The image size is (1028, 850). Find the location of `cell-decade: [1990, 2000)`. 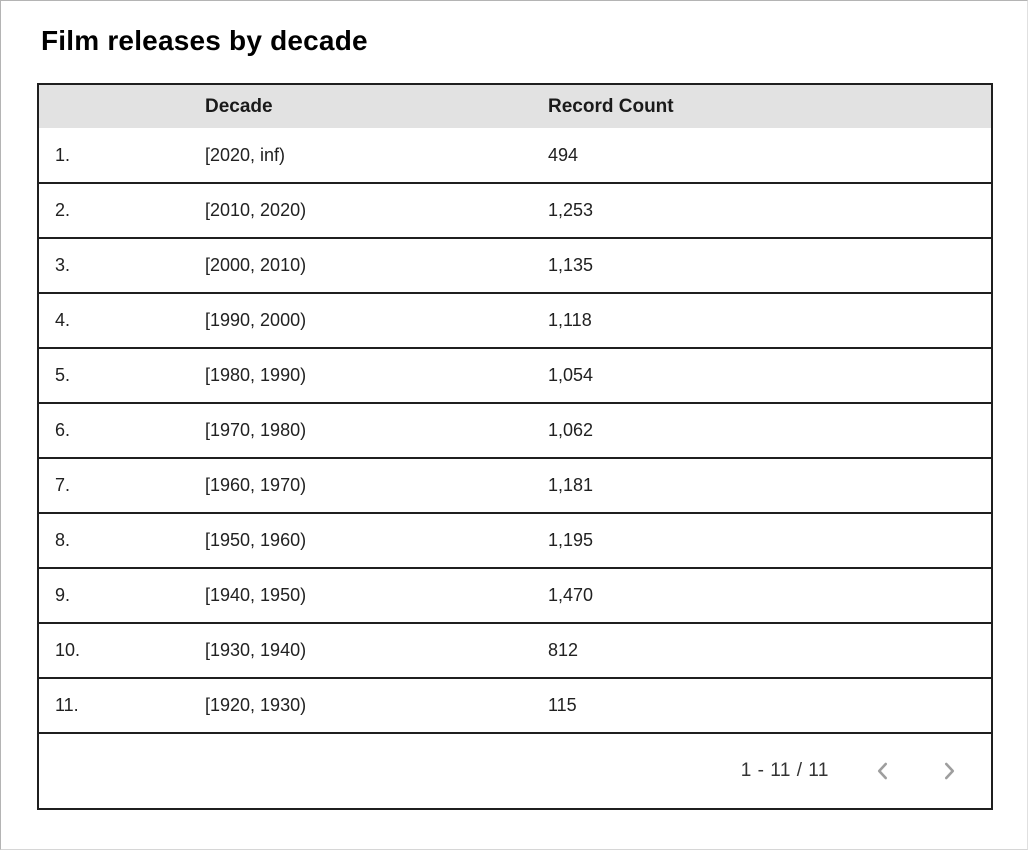

cell-decade: [1990, 2000) is located at coordinates (360, 321).